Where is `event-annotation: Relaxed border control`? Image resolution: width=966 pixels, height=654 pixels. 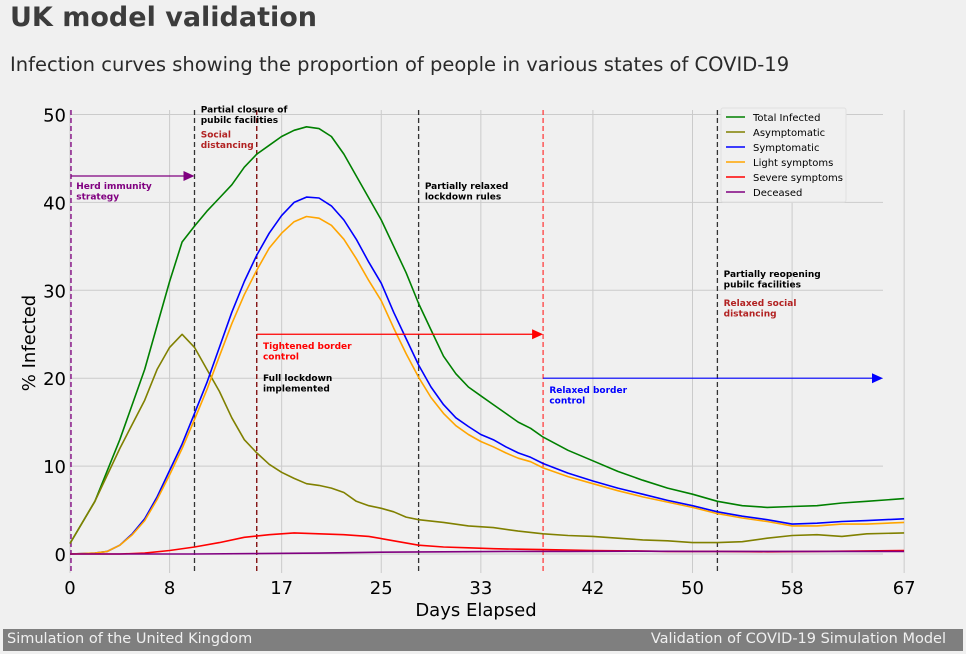
event-annotation: Relaxed border control is located at coordinates (588, 396).